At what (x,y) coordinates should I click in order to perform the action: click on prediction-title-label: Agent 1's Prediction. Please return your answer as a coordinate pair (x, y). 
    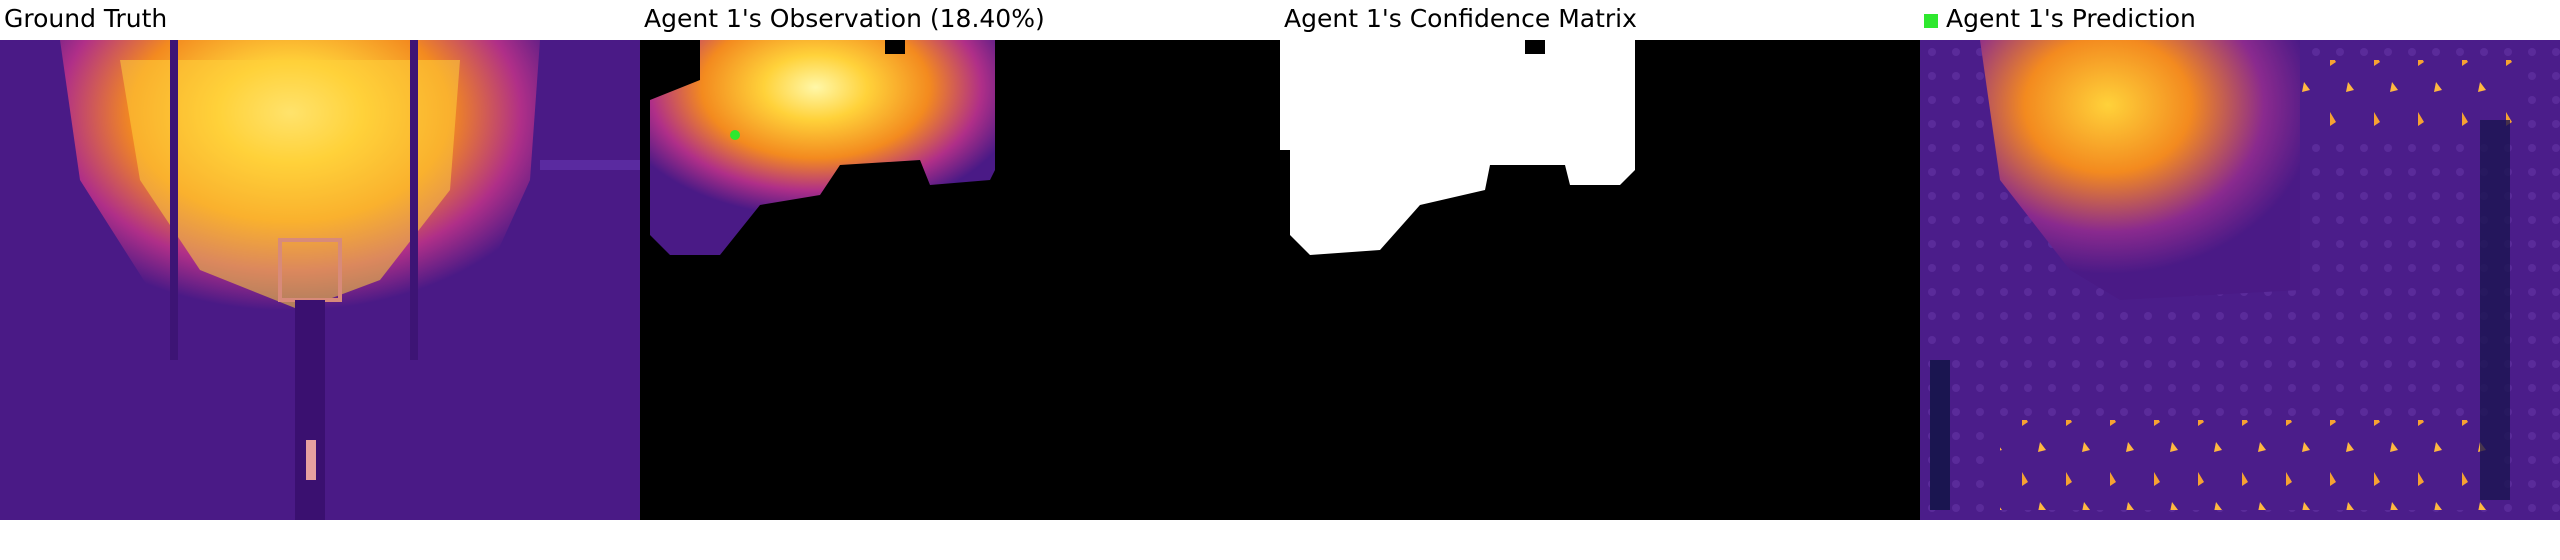
    Looking at the image, I should click on (2071, 18).